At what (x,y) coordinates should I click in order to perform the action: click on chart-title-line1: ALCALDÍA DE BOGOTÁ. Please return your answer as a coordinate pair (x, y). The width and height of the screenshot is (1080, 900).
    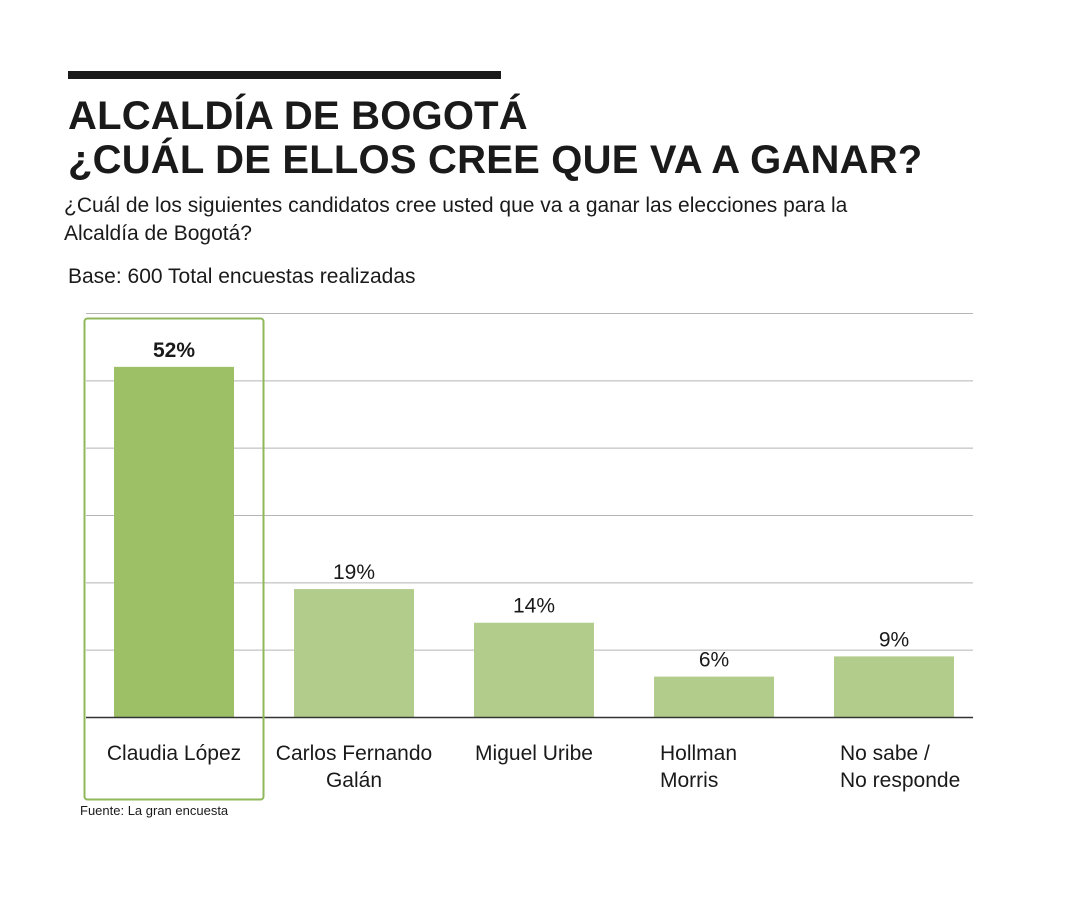
    Looking at the image, I should click on (298, 116).